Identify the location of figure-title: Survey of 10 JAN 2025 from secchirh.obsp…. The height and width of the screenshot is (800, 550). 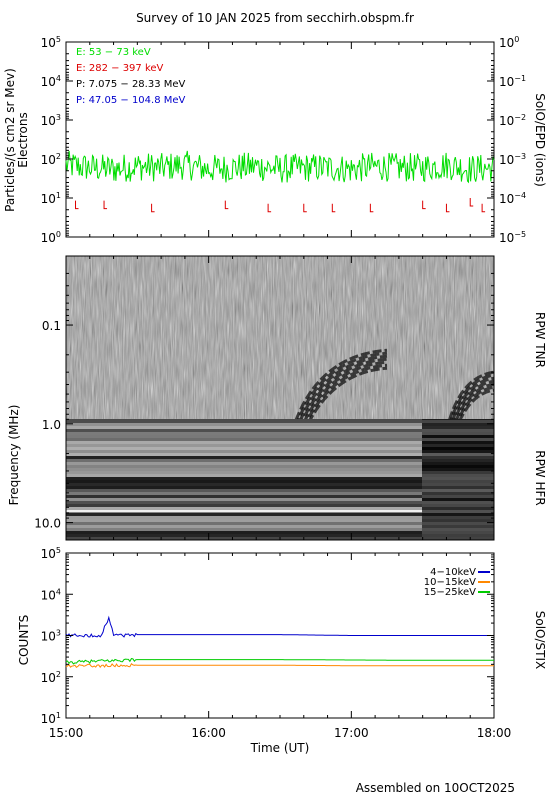
(275, 18).